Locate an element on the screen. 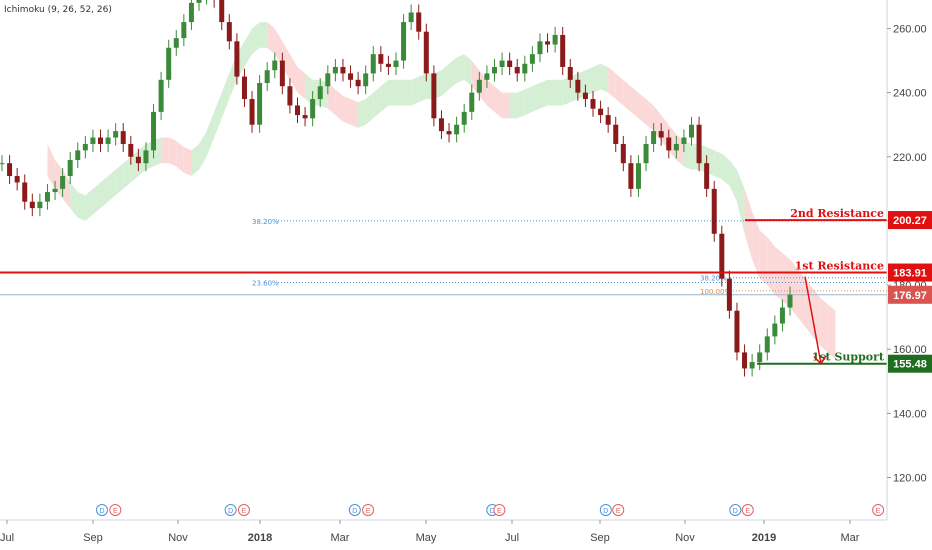 The image size is (932, 550). projection-arrowhead is located at coordinates (820, 360).